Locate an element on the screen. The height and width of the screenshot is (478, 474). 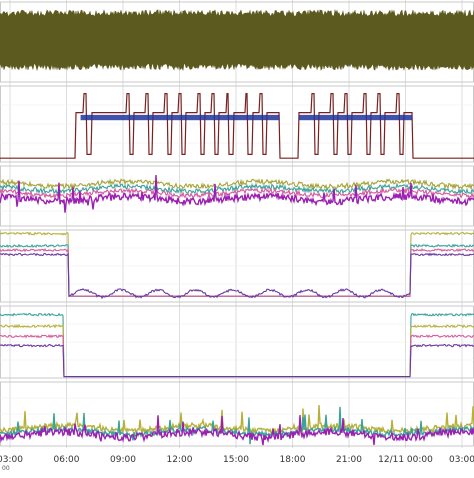
panel-1-series-group is located at coordinates (237, 40).